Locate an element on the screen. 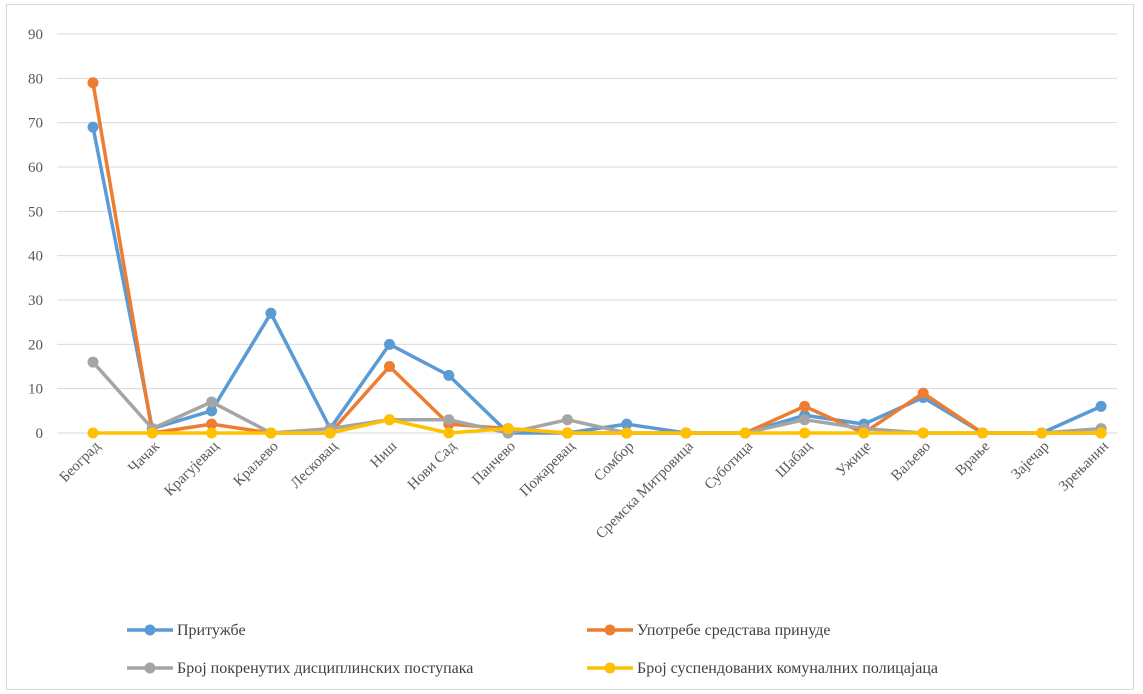 The image size is (1143, 694). x-tick-label: Врање is located at coordinates (973, 458).